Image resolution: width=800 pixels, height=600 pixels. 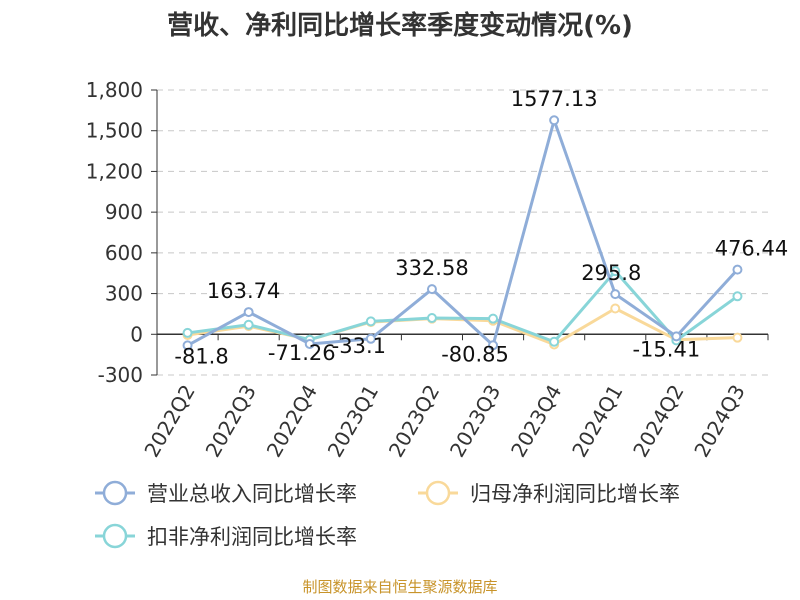 What do you see at coordinates (292, 421) in the screenshot?
I see `x-tick-label: 2022Q4` at bounding box center [292, 421].